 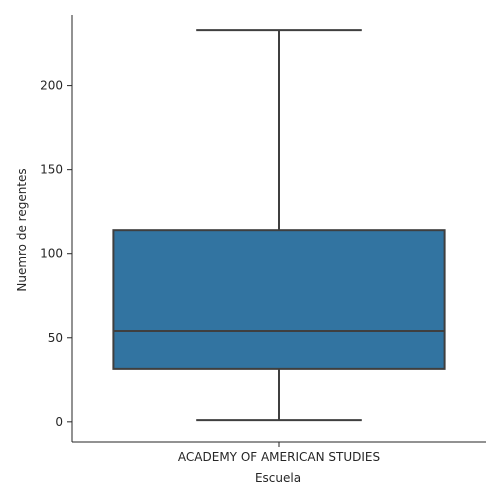 I want to click on y-axis-label: Nuemro de regentes, so click(x=22, y=229).